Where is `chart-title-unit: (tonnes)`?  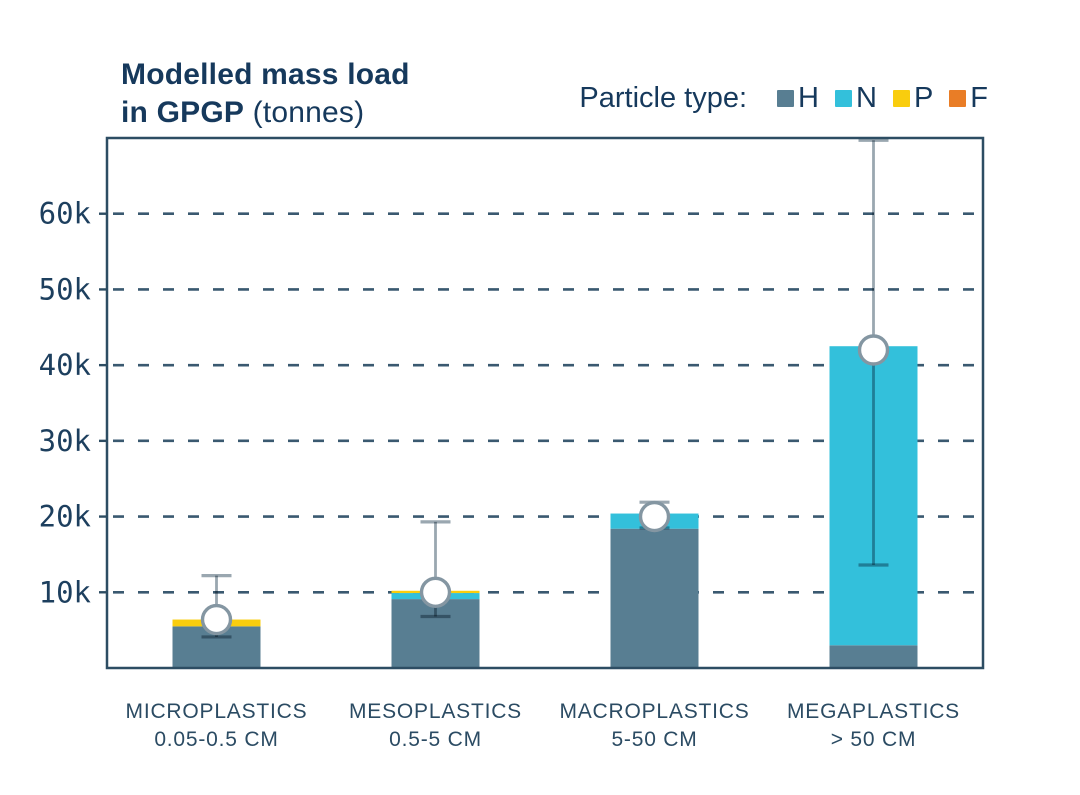 chart-title-unit: (tonnes) is located at coordinates (304, 112).